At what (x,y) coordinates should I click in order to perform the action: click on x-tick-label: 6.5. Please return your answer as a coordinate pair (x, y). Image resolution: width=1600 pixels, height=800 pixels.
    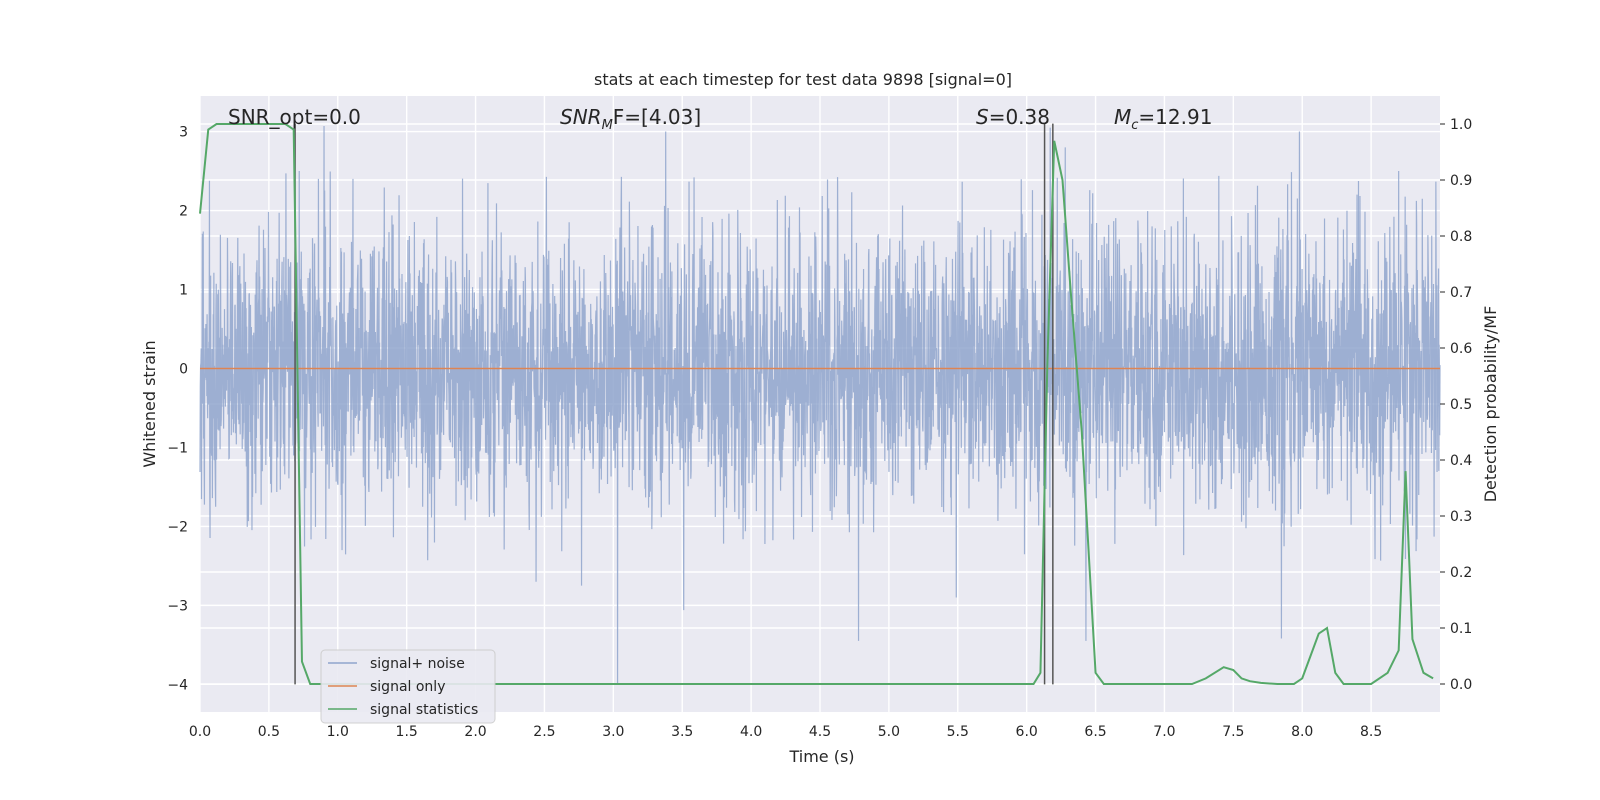
    Looking at the image, I should click on (1095, 732).